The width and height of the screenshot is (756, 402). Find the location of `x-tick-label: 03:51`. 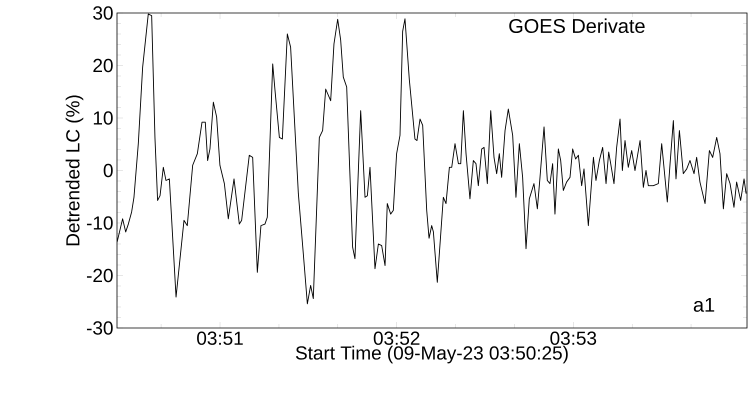

x-tick-label: 03:51 is located at coordinates (220, 338).